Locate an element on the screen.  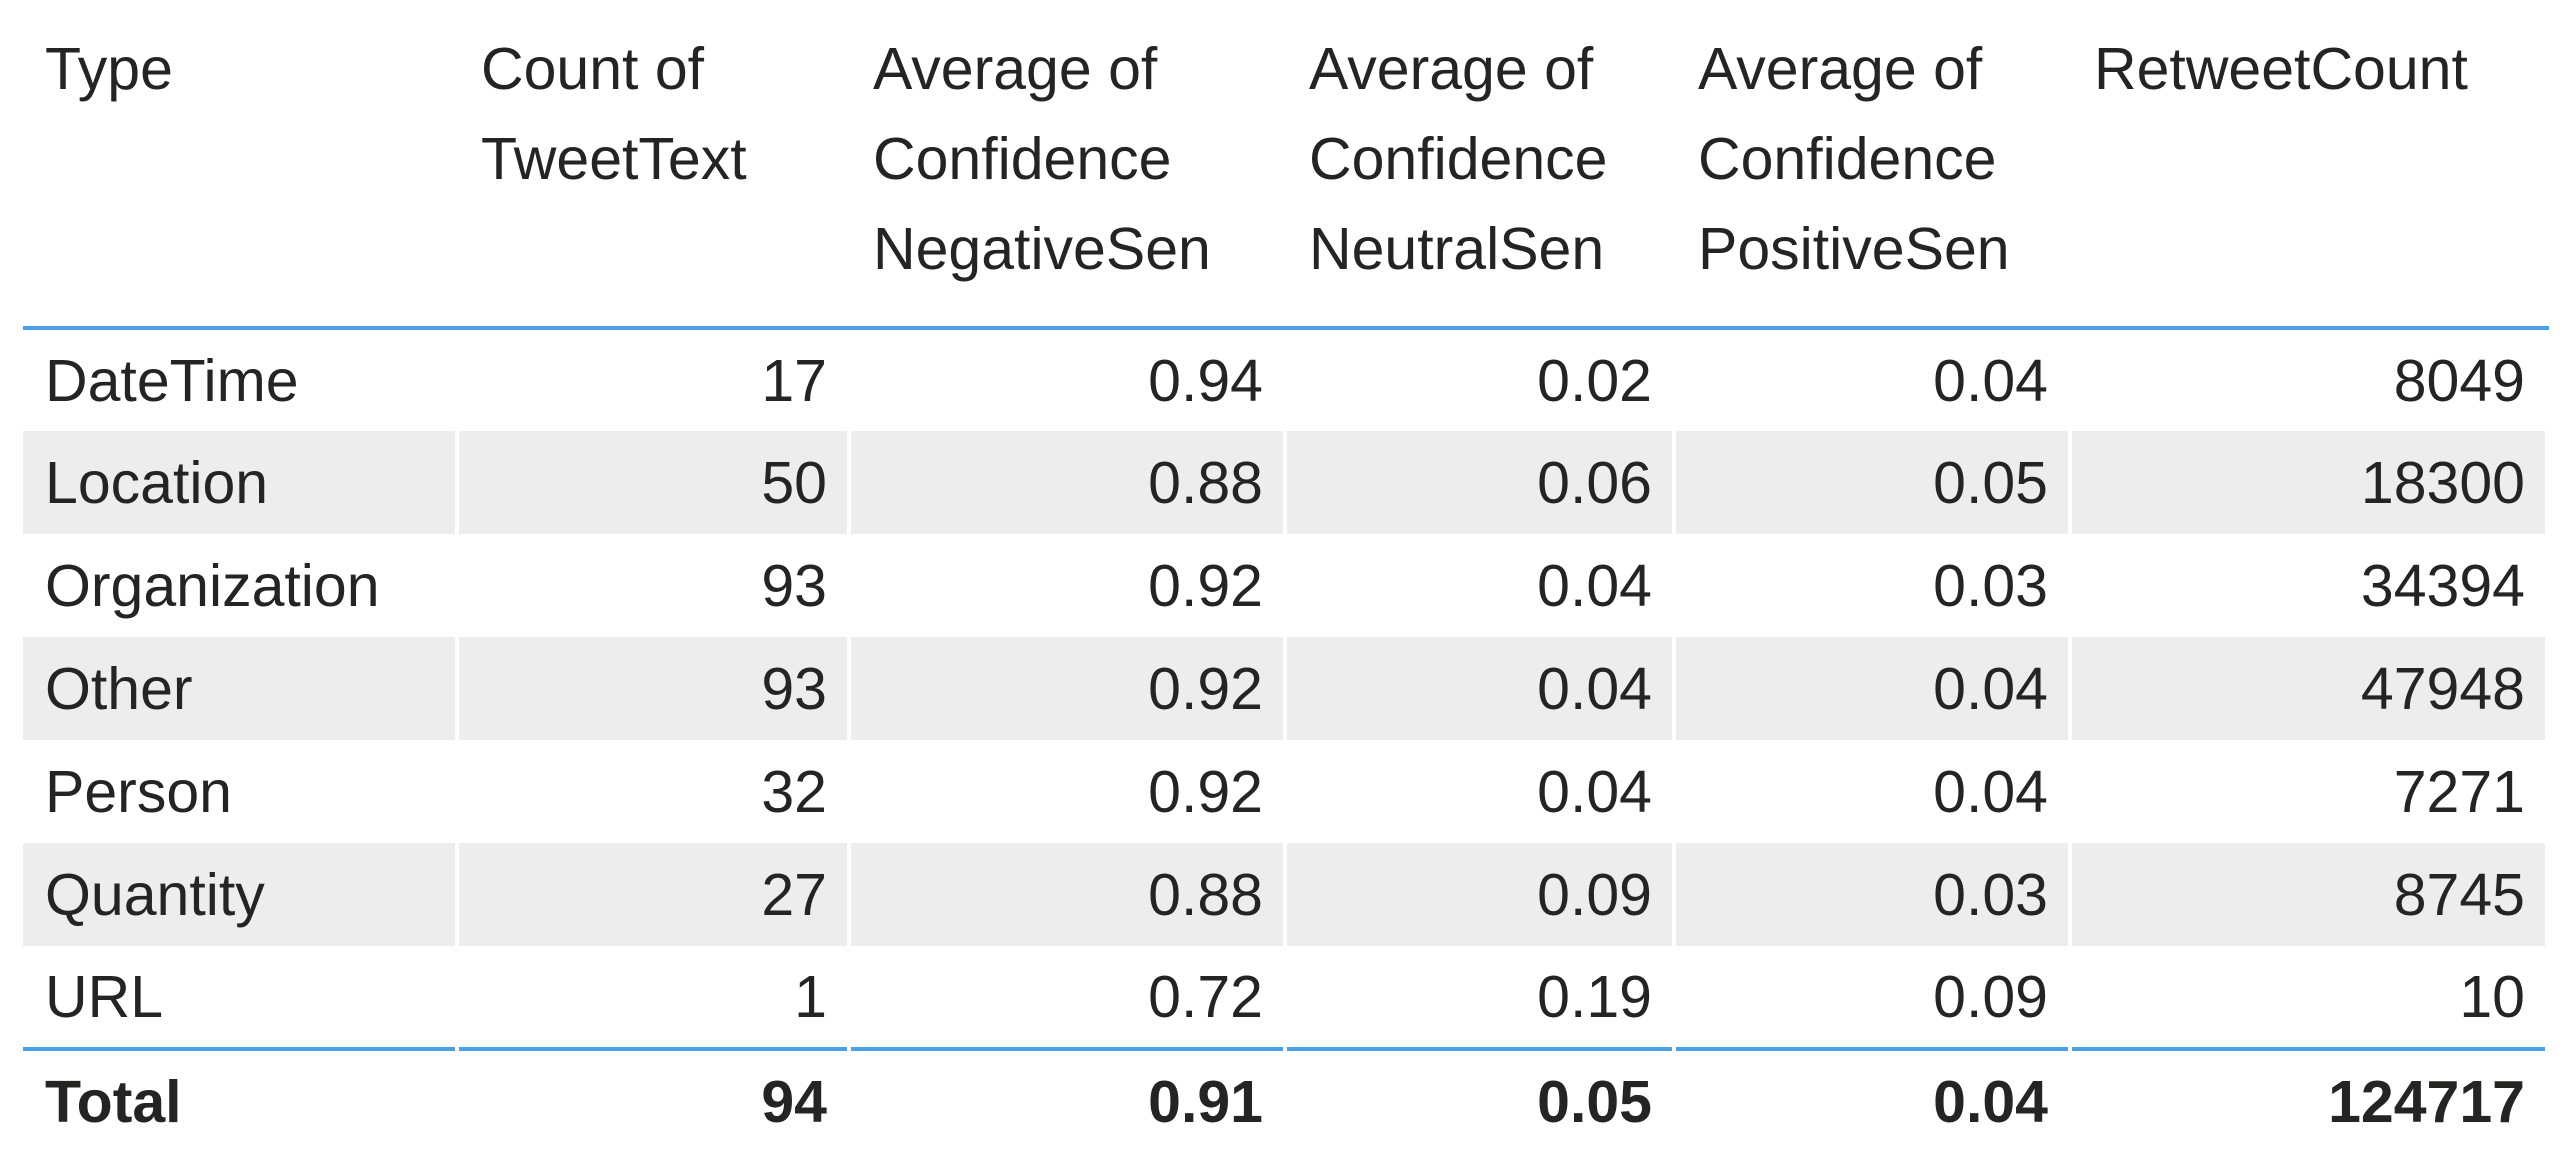
total-label: Total is located at coordinates (241, 1099).